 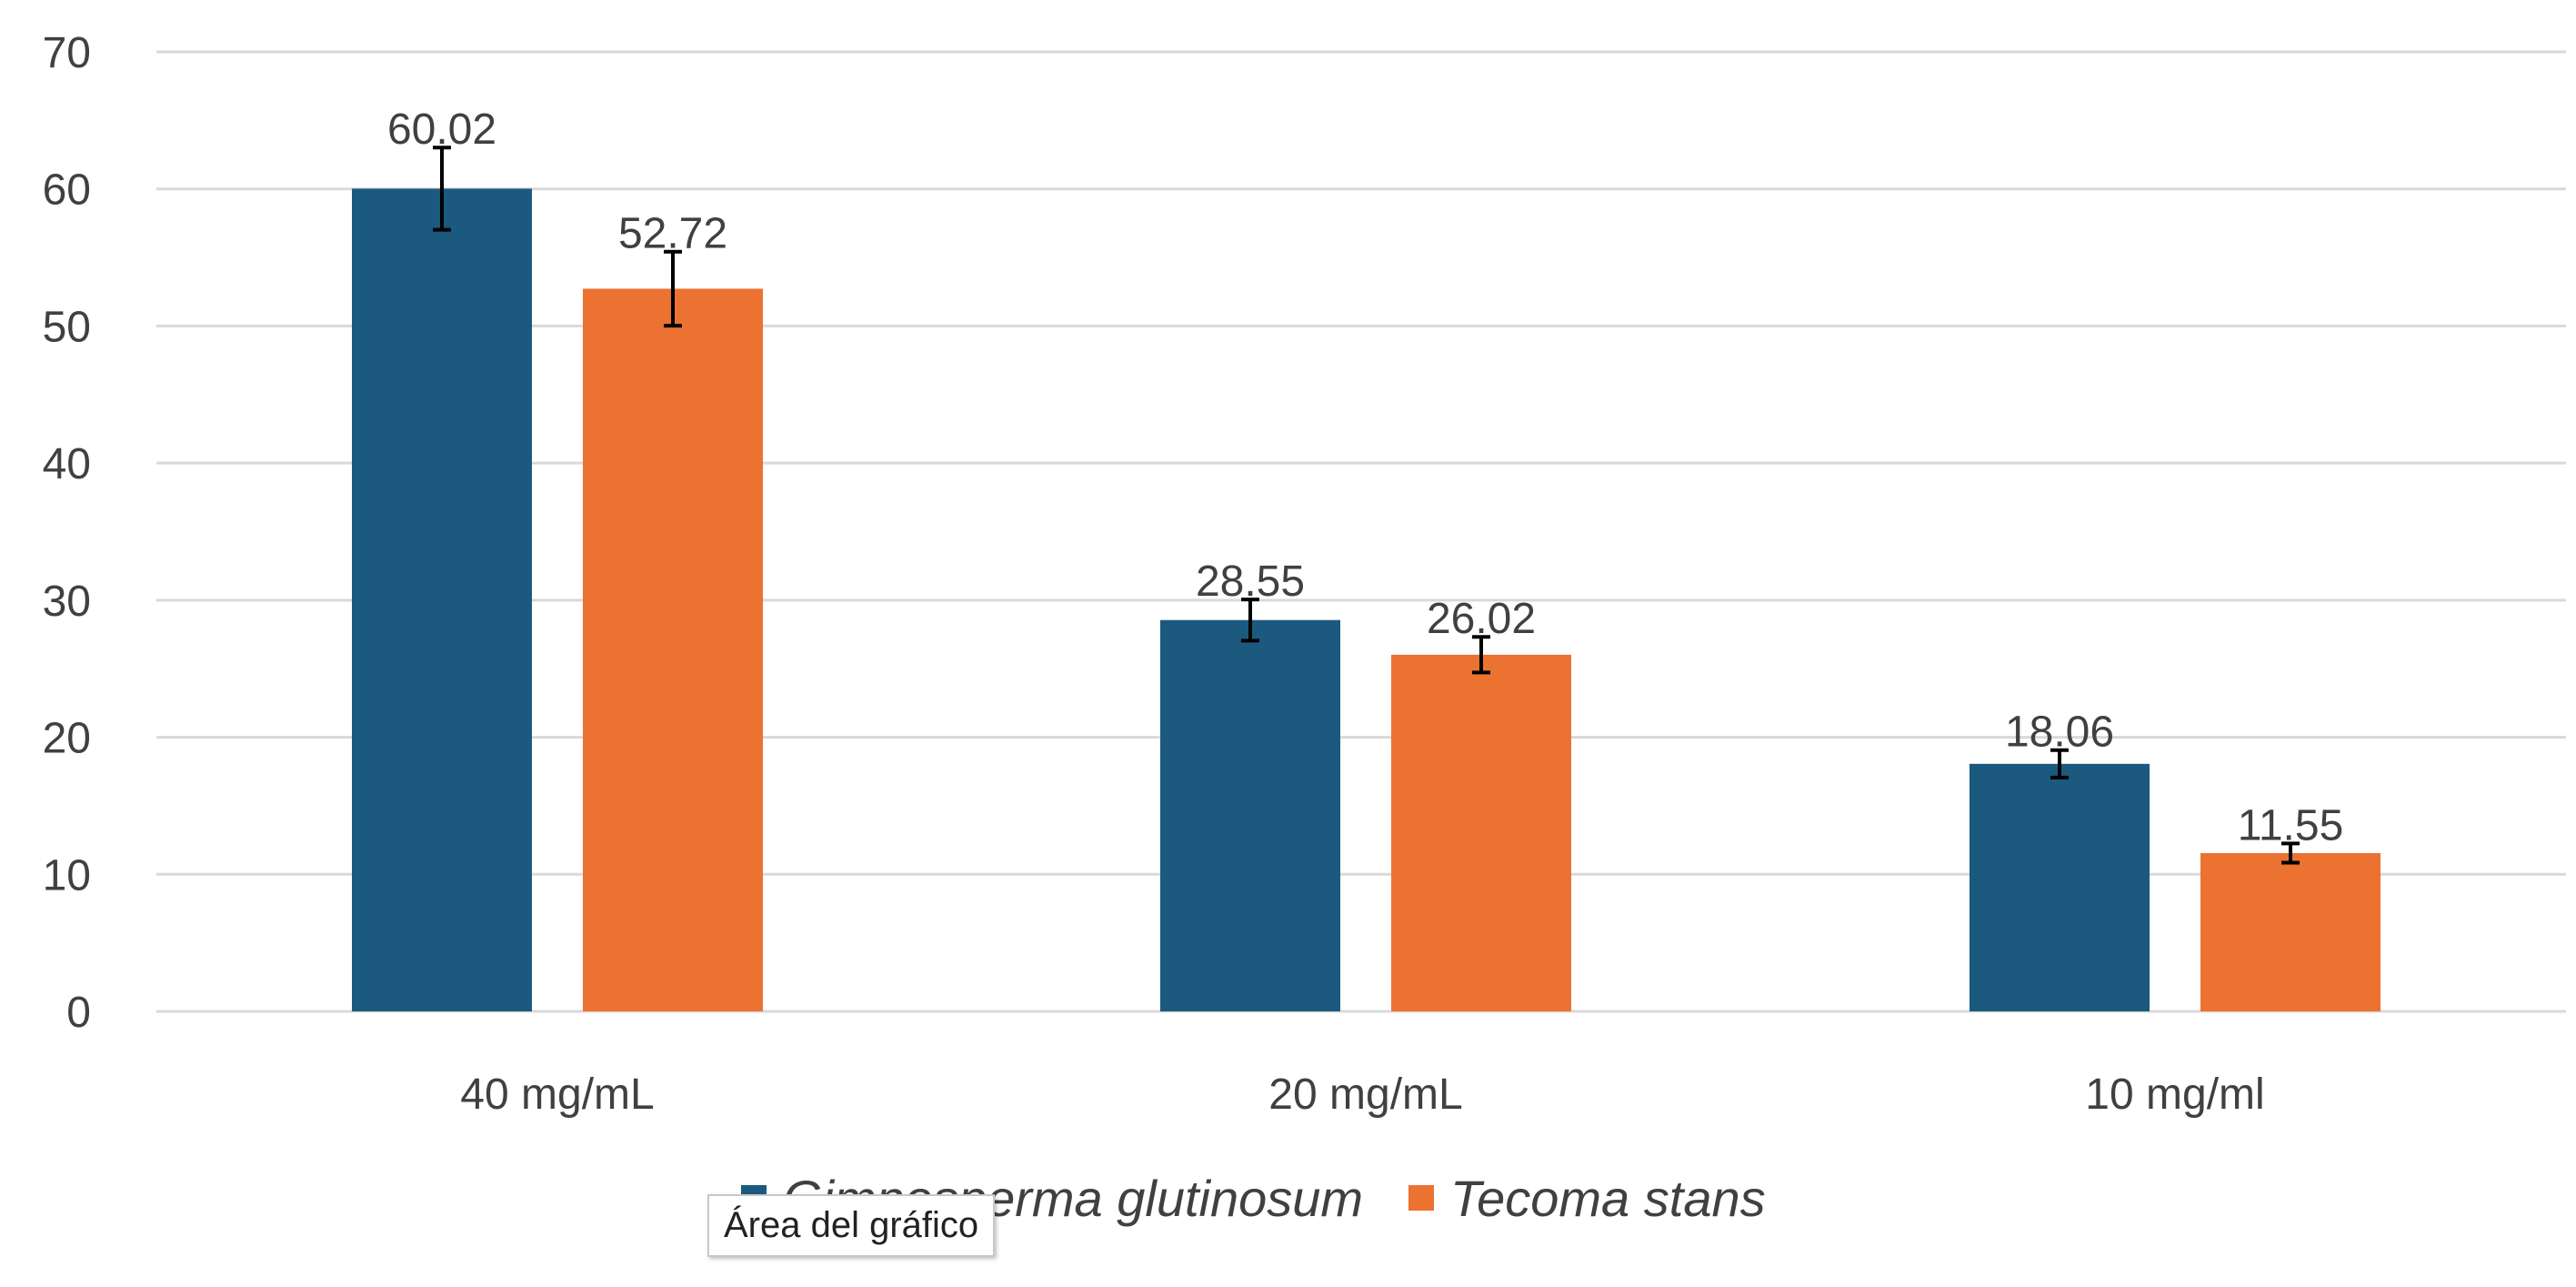 I want to click on y-tick-label-0: 0, so click(x=78, y=1013).